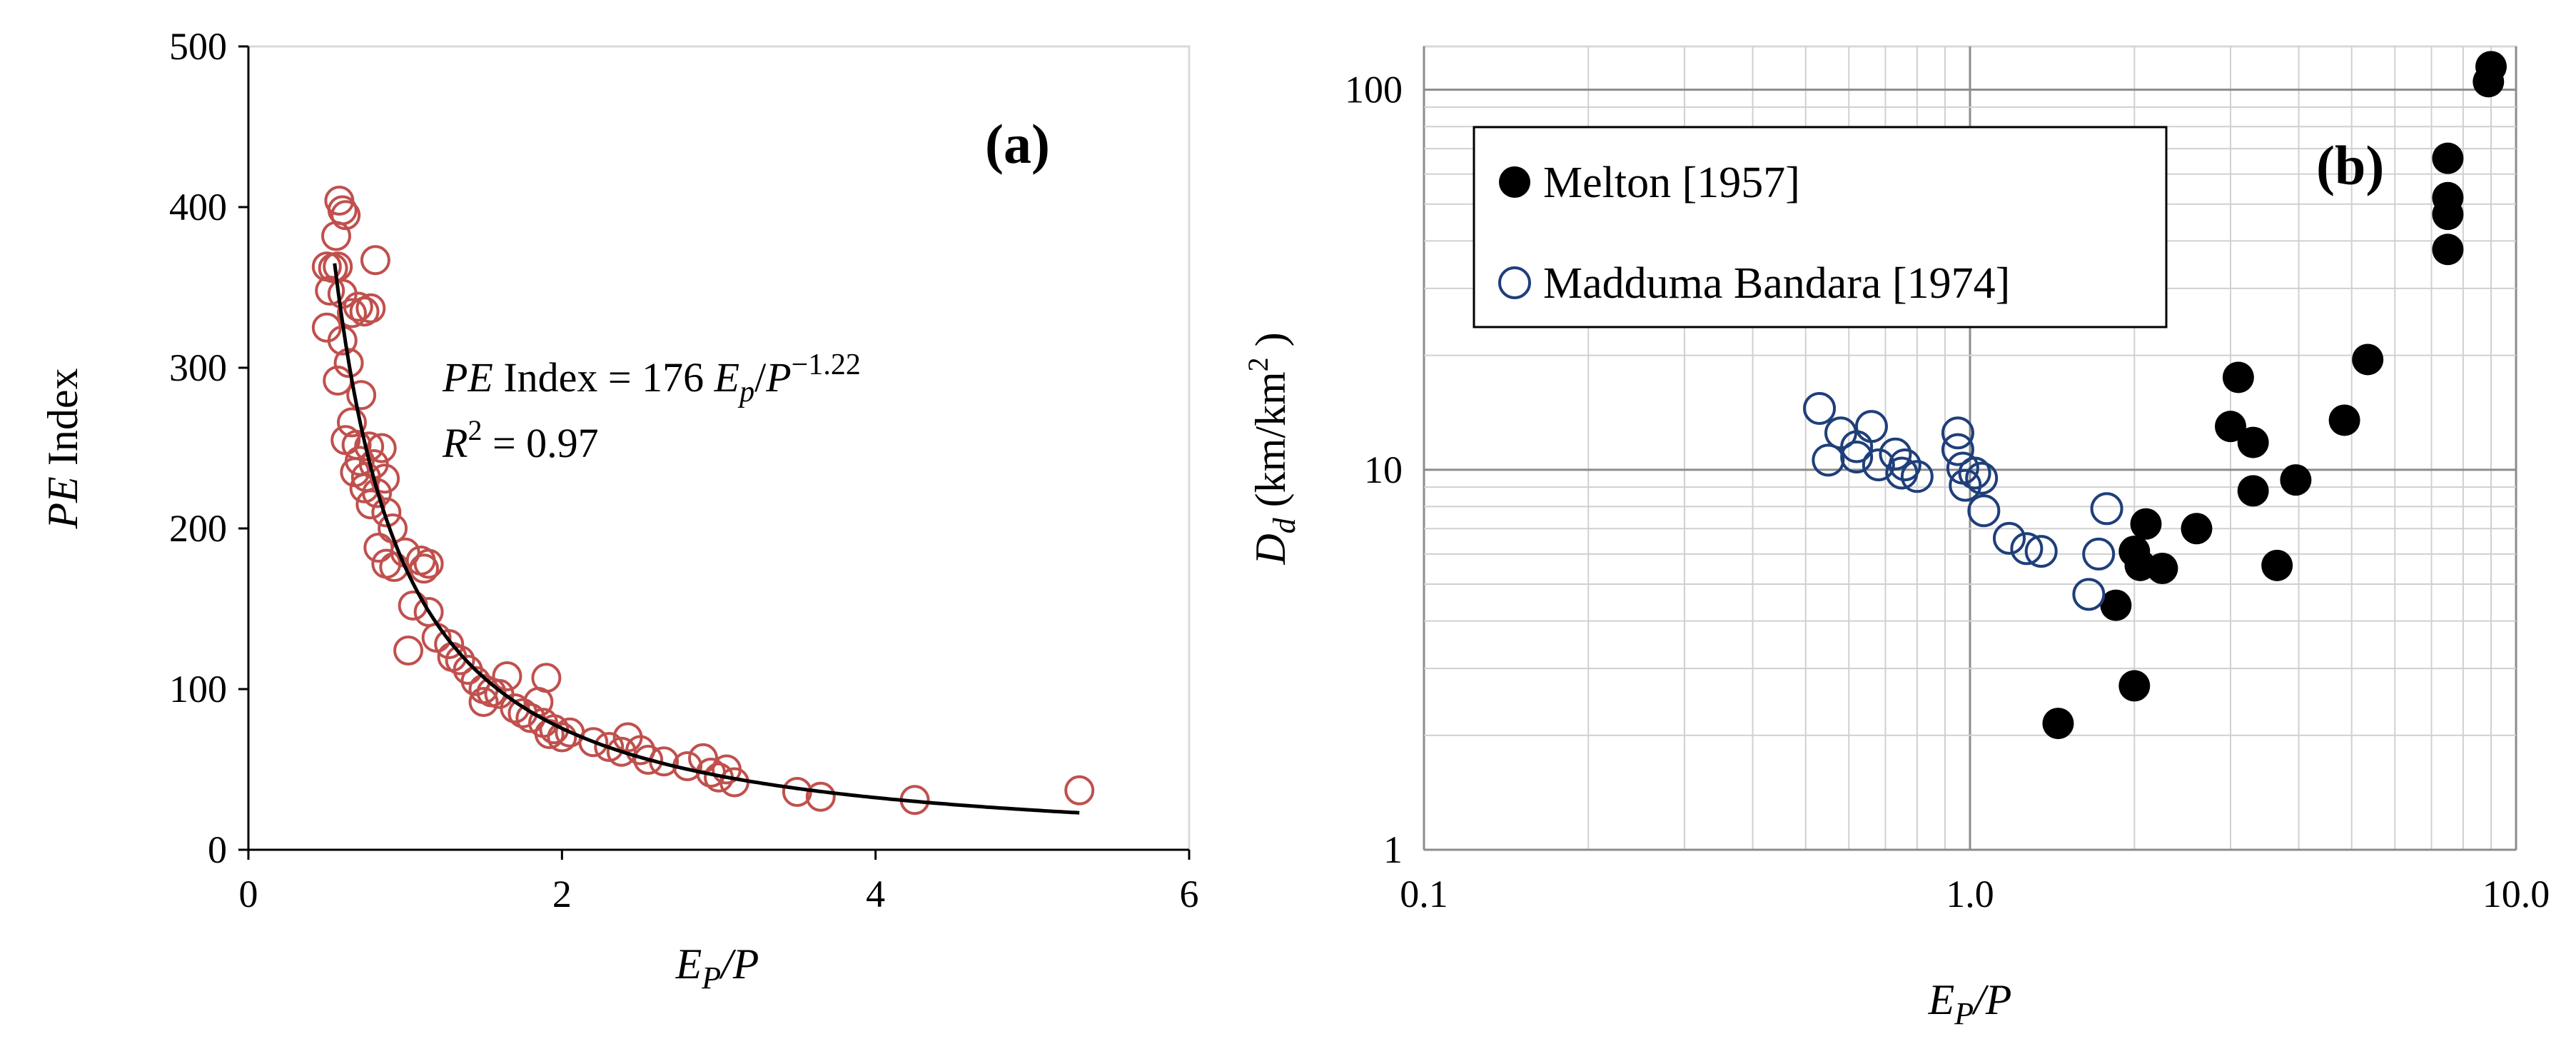 This screenshot has width=2576, height=1039. Describe the element at coordinates (62, 422) in the screenshot. I see `a-ylabel-tail: Index` at that location.